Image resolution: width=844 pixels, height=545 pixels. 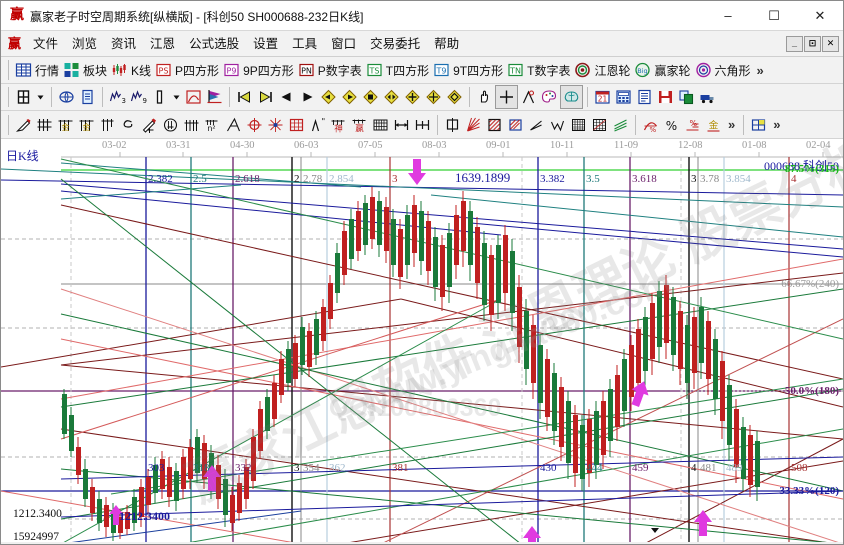 What do you see at coordinates (349, 97) in the screenshot?
I see `diamond-right-button` at bounding box center [349, 97].